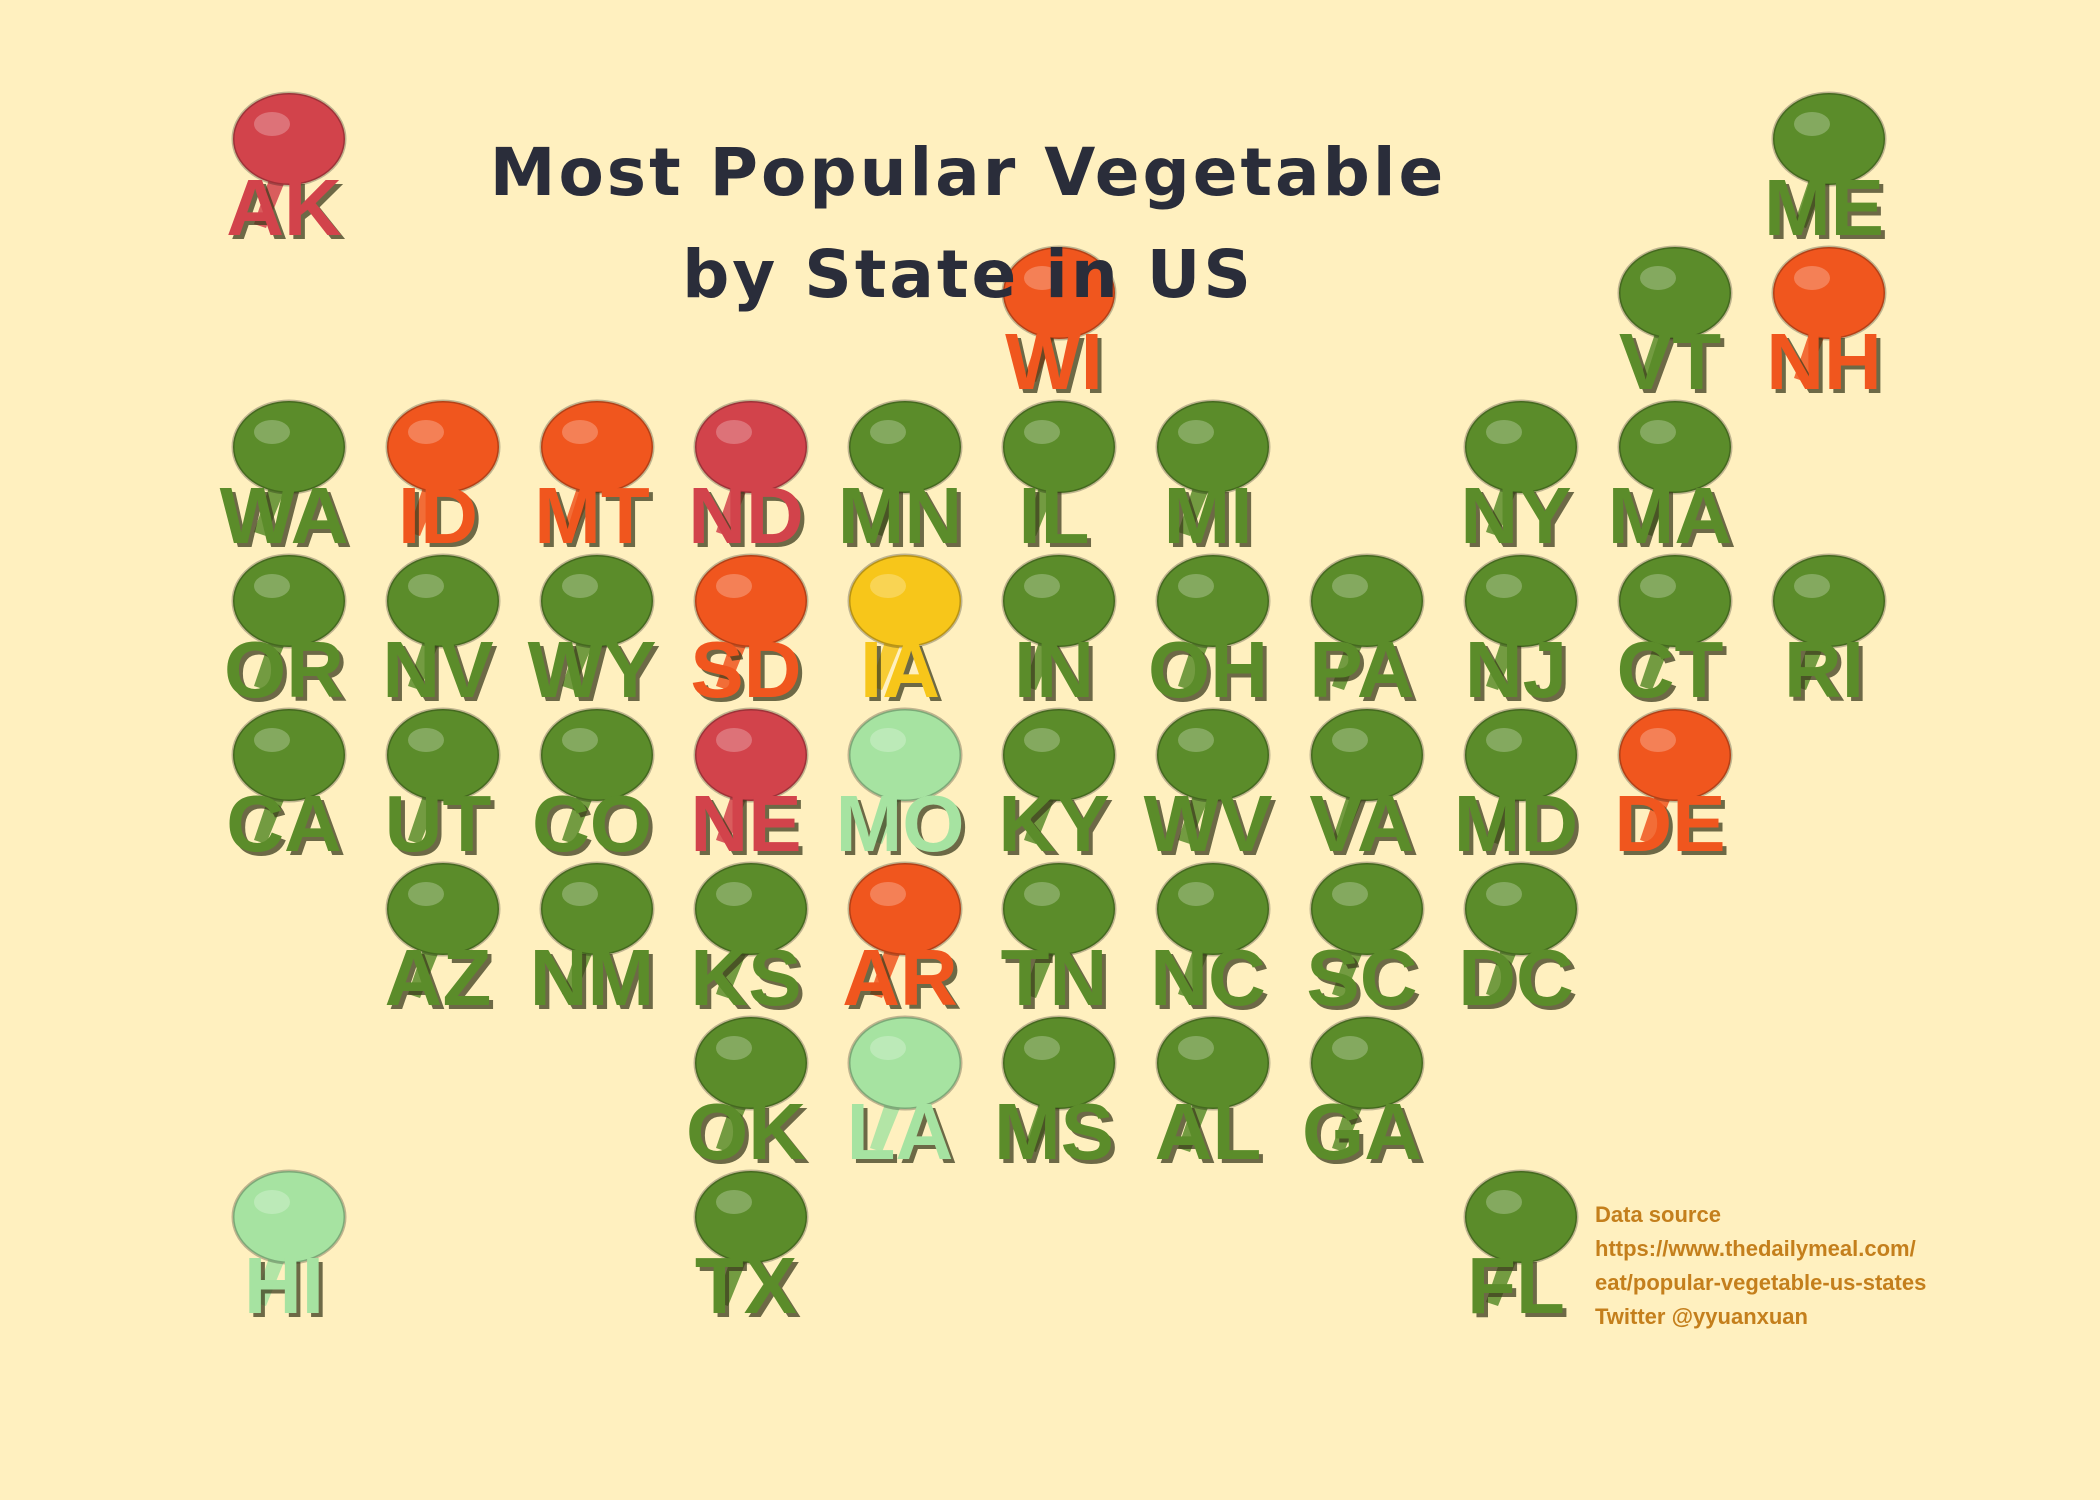  Describe the element at coordinates (438, 515) in the screenshot. I see `state-label: ID` at that location.